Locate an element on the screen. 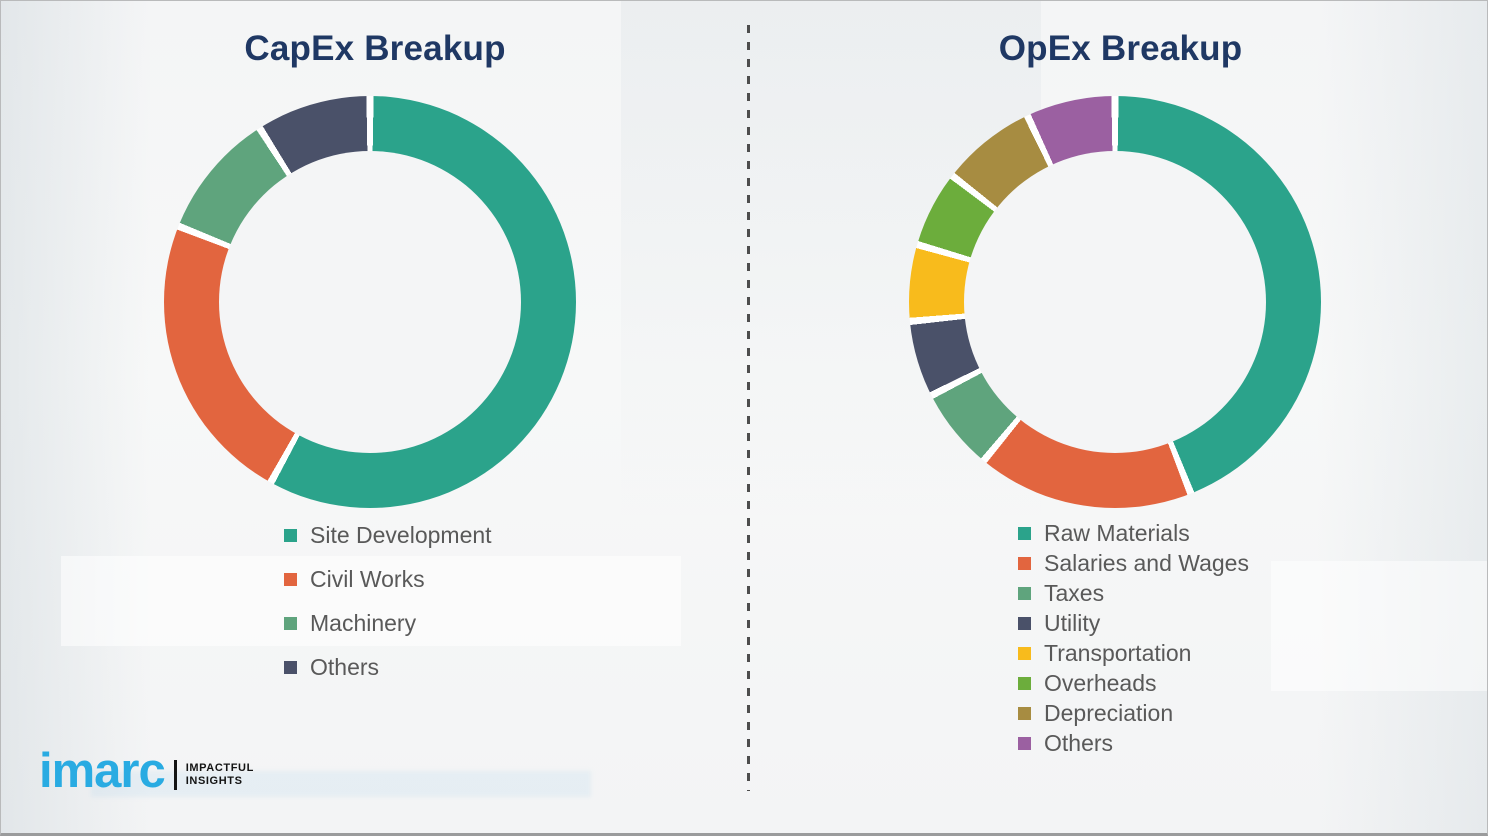  dashed-divider is located at coordinates (748, 408).